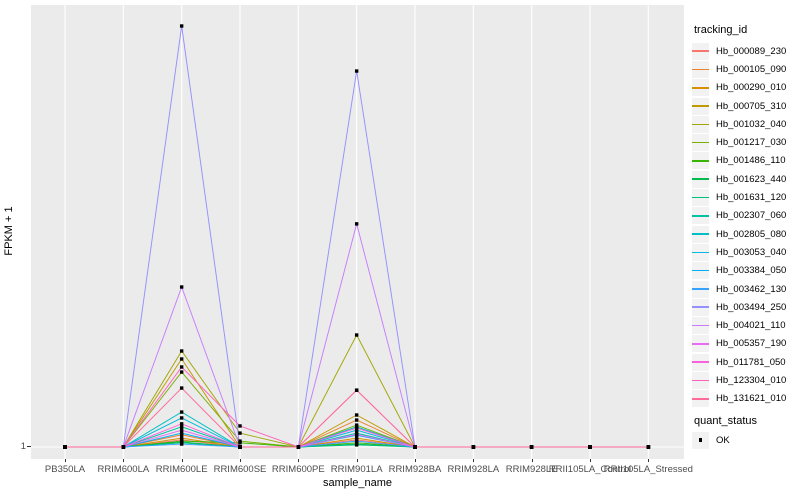 The height and width of the screenshot is (500, 800). What do you see at coordinates (746, 216) in the screenshot?
I see `legend-entry-Hb_002307_060: Hb_002307_060` at bounding box center [746, 216].